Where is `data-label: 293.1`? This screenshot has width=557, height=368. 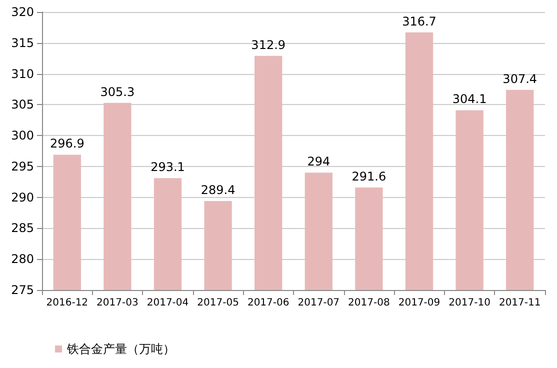
data-label: 293.1 is located at coordinates (167, 167).